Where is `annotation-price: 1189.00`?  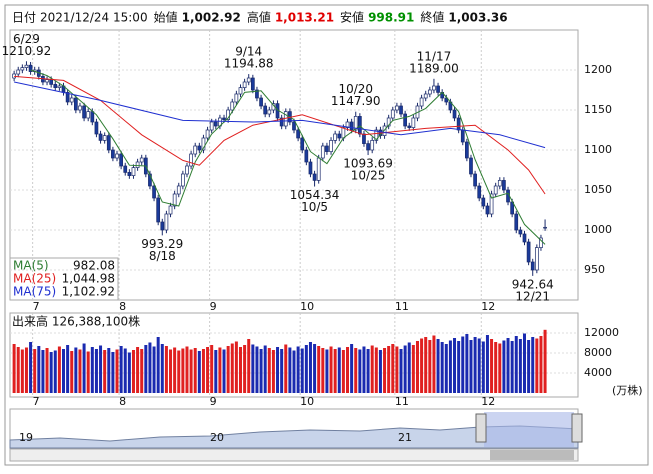 annotation-price: 1189.00 is located at coordinates (434, 68).